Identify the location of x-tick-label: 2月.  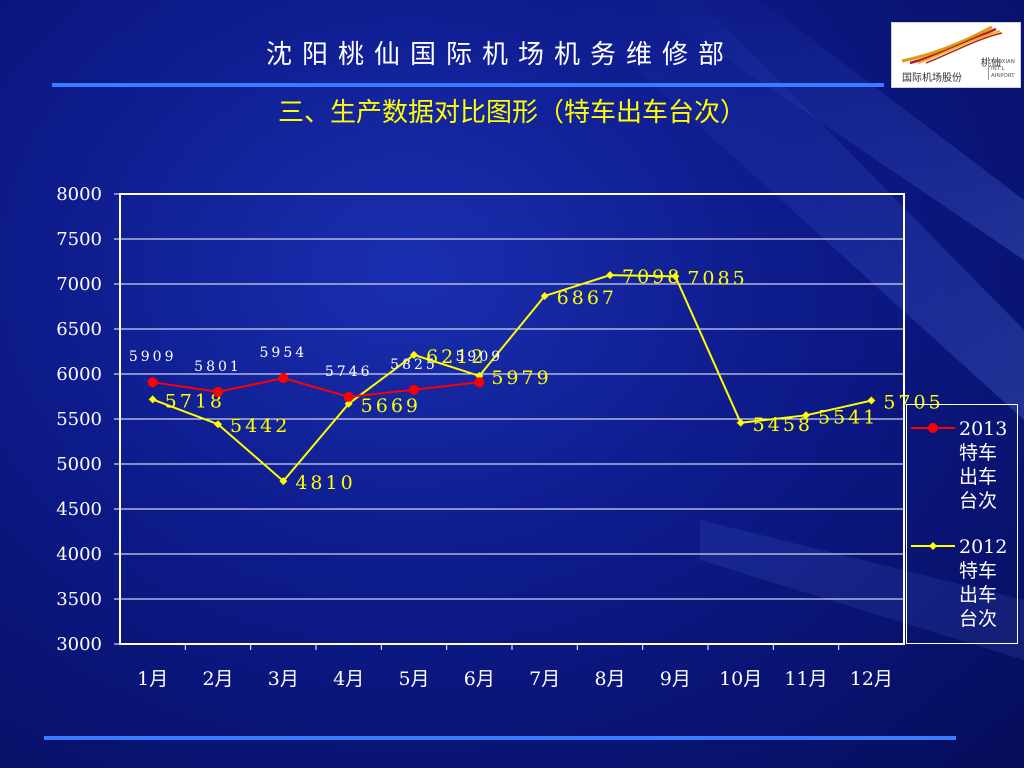
(217, 679).